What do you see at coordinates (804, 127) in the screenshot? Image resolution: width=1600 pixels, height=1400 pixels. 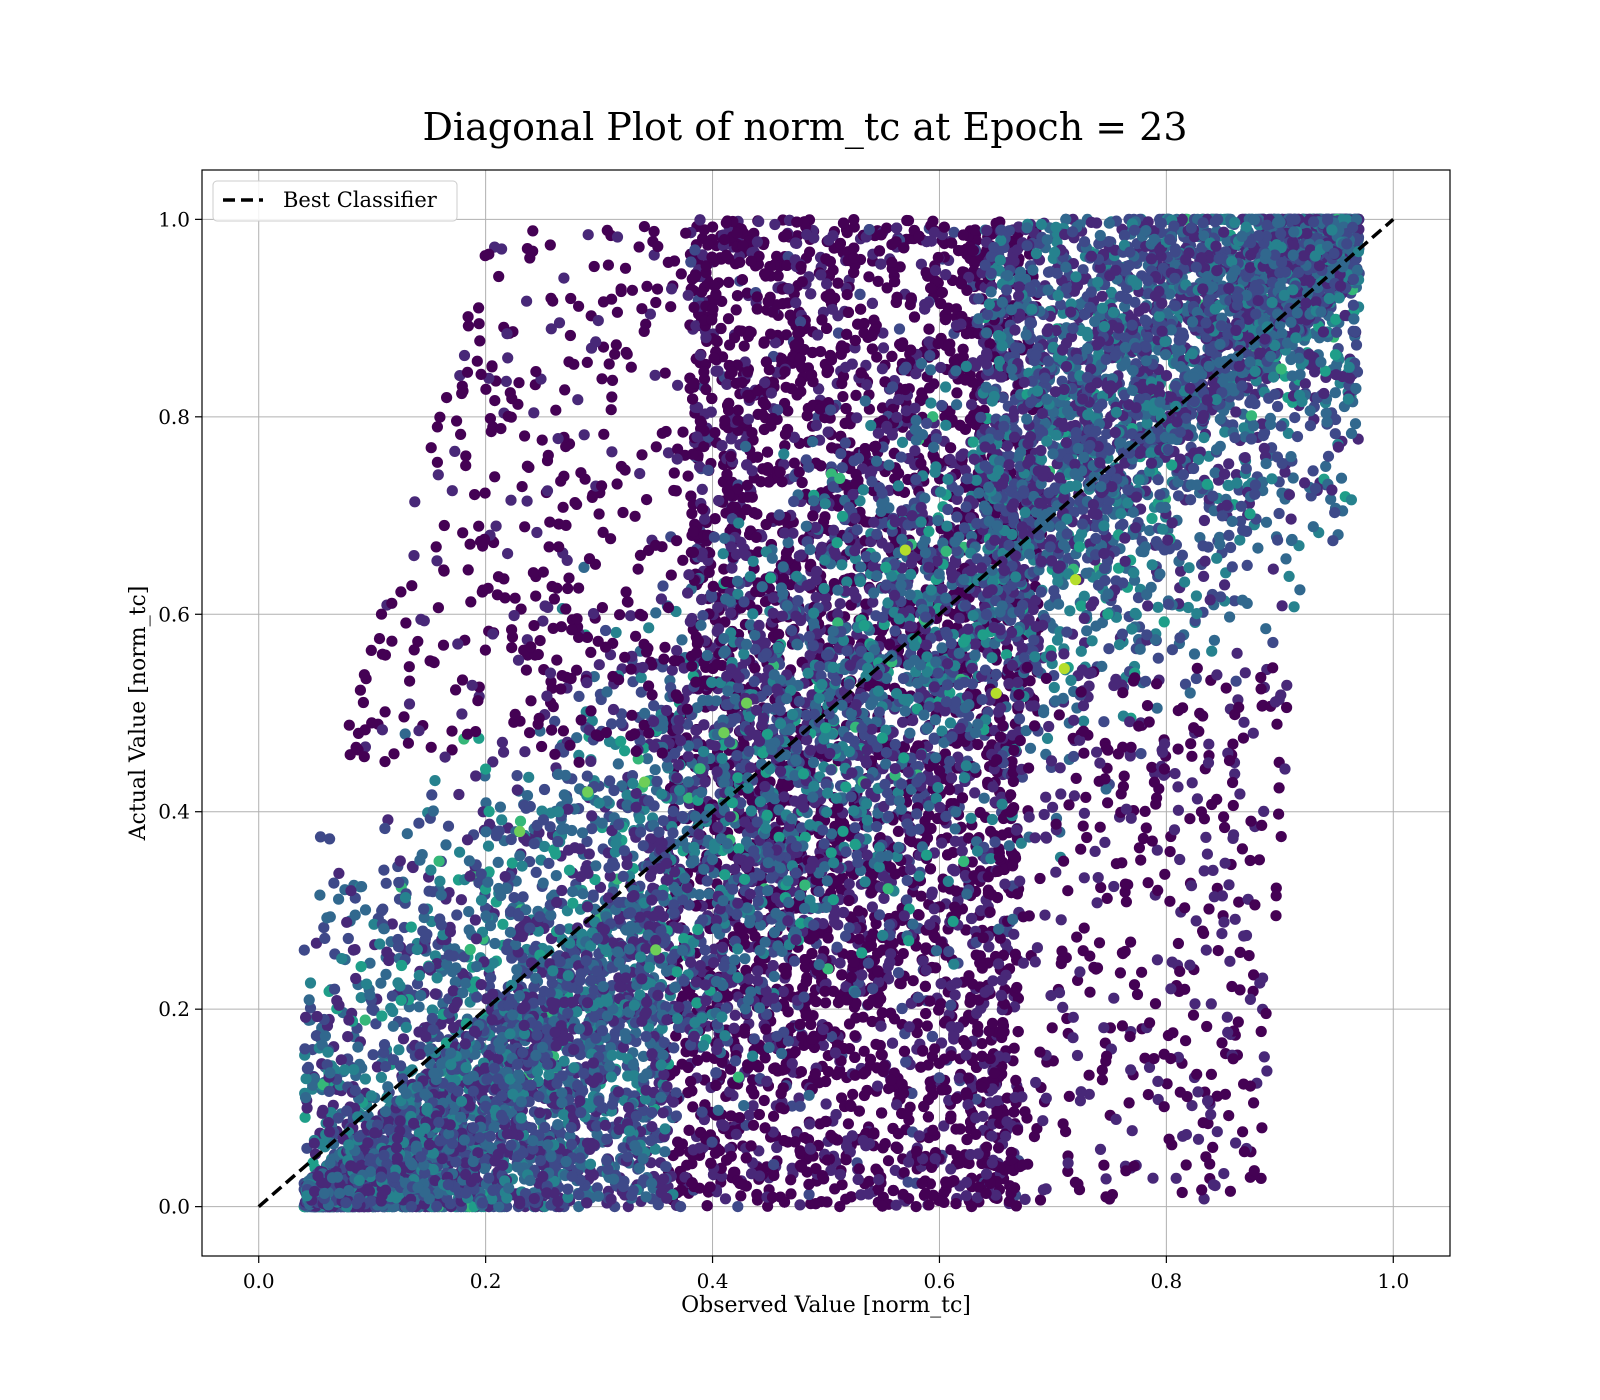 I see `chart-title: Diagonal Plot of norm_tc at Epoch = 23` at bounding box center [804, 127].